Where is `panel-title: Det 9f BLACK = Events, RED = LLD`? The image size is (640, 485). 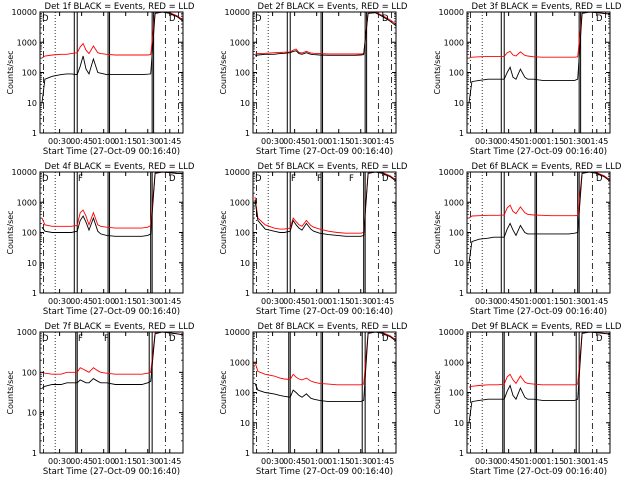 panel-title: Det 9f BLACK = Events, RED = LLD is located at coordinates (547, 327).